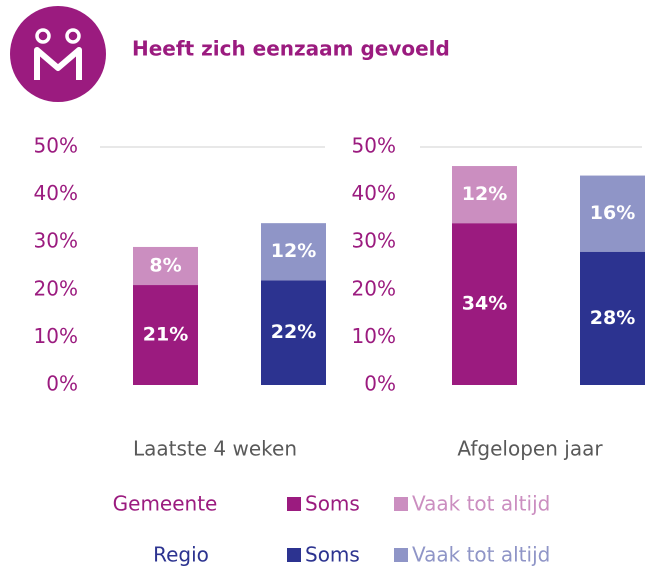 The image size is (660, 571). I want to click on x-axis-label: Laatste 4 weken, so click(215, 449).